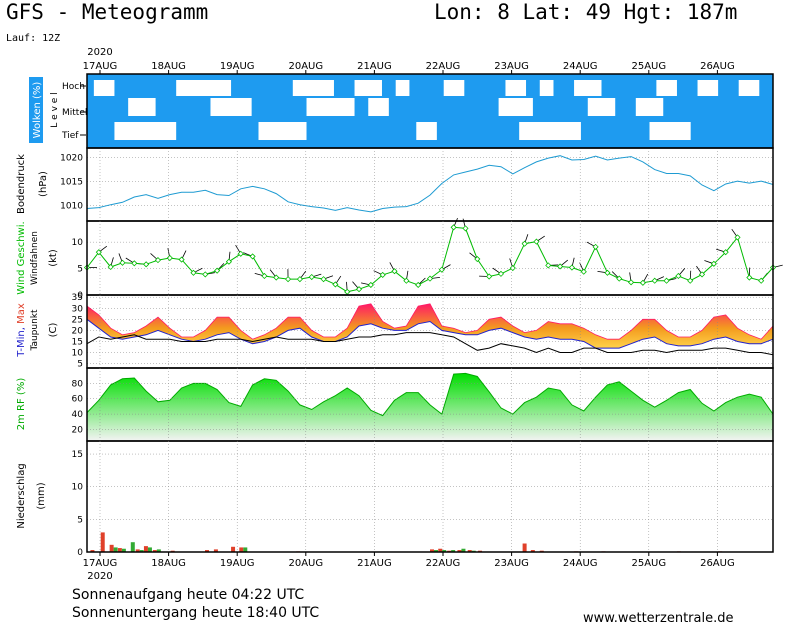  I want to click on y-tick-label: 25, so click(77, 320).